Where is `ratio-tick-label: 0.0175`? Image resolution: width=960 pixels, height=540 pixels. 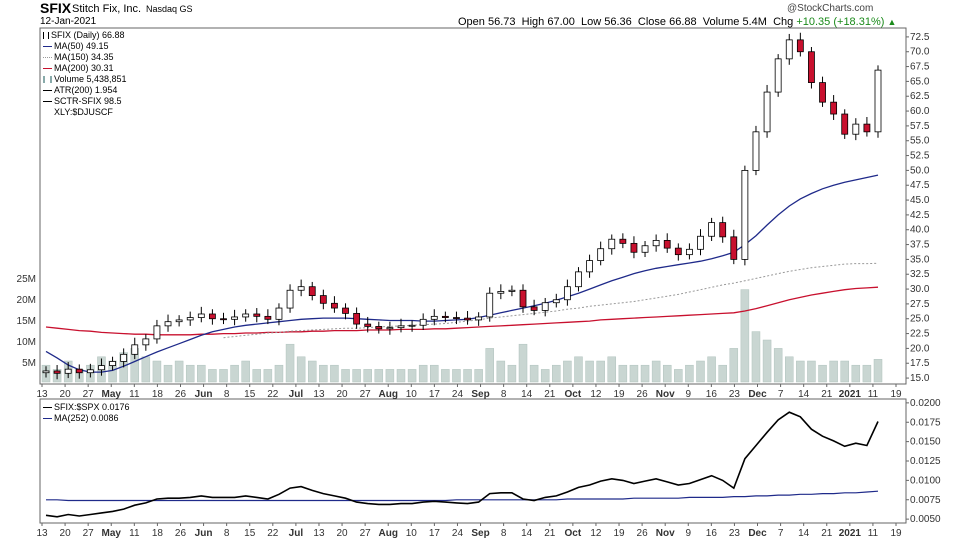
ratio-tick-label: 0.0175 is located at coordinates (925, 422).